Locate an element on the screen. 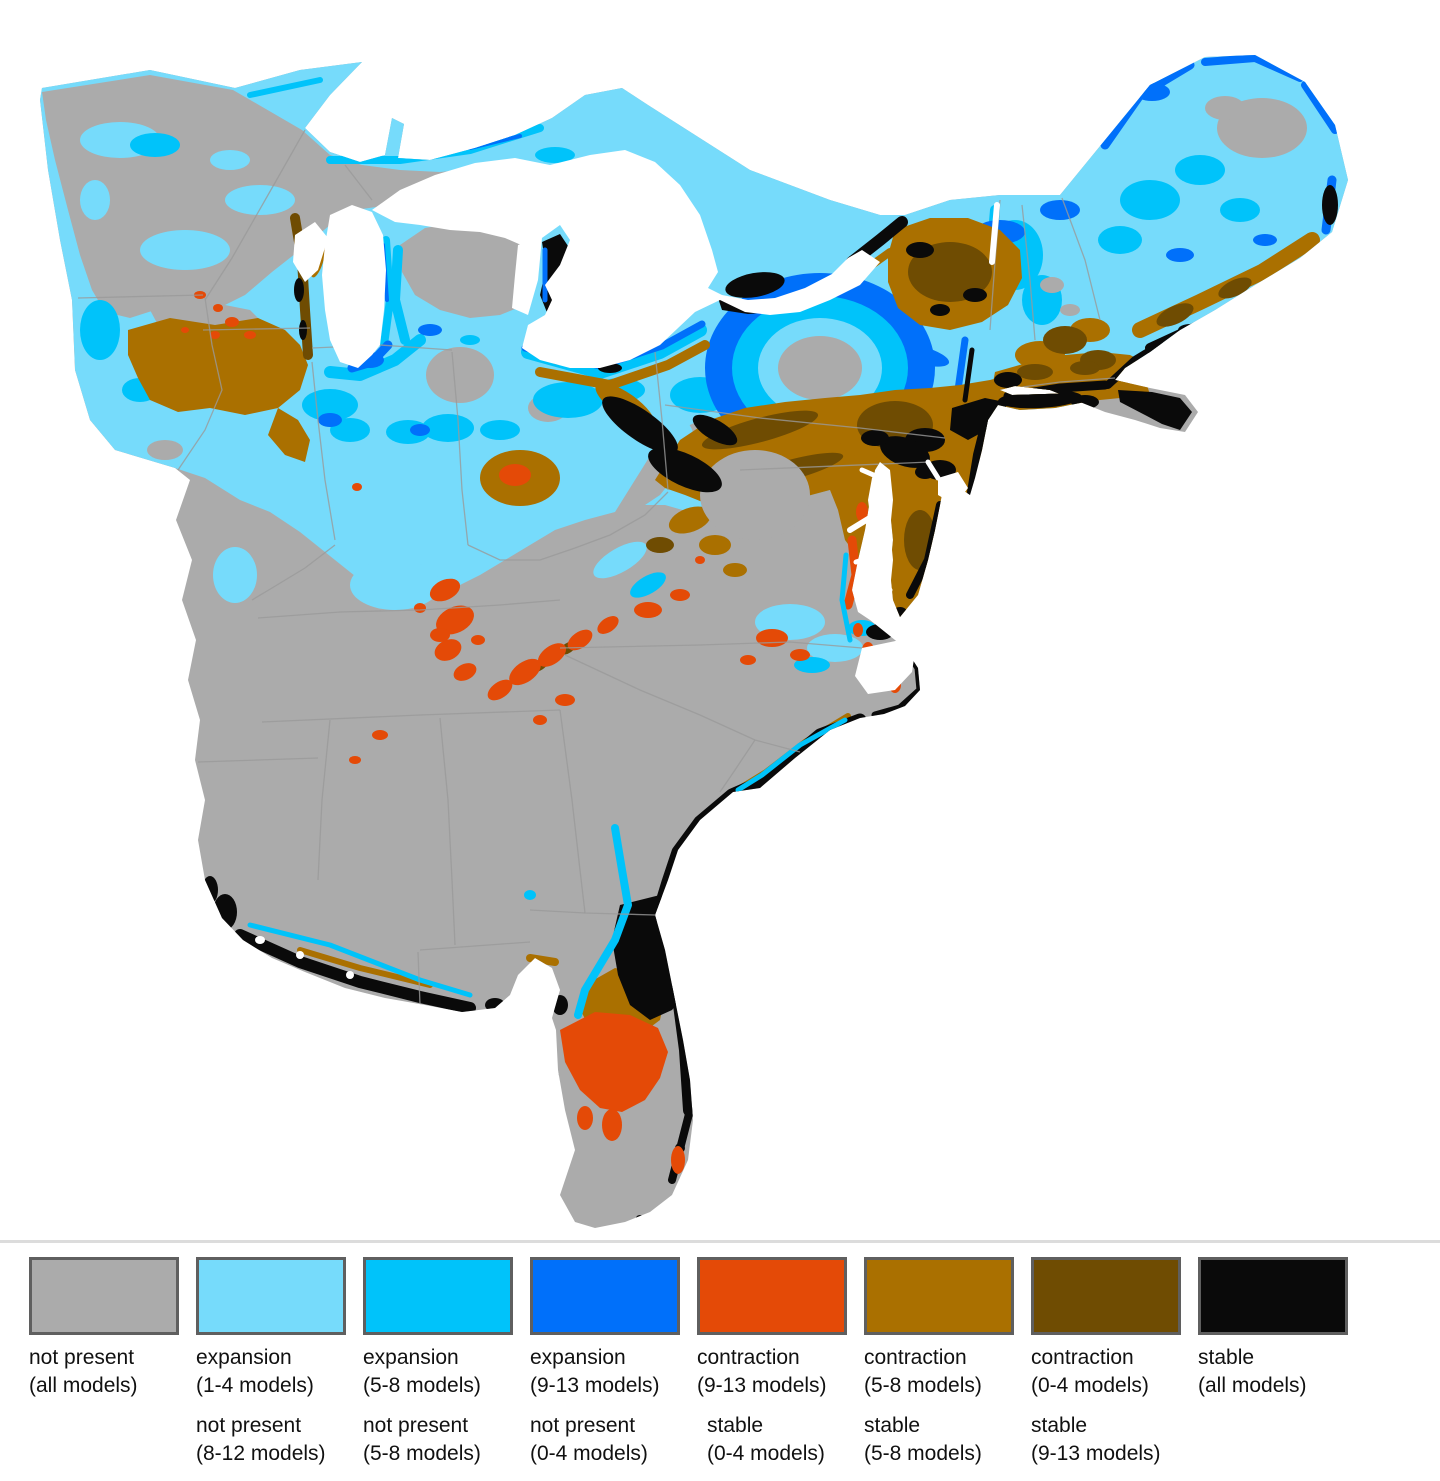  legend-item-not-present-all: not present (all models) is located at coordinates (104, 1369).